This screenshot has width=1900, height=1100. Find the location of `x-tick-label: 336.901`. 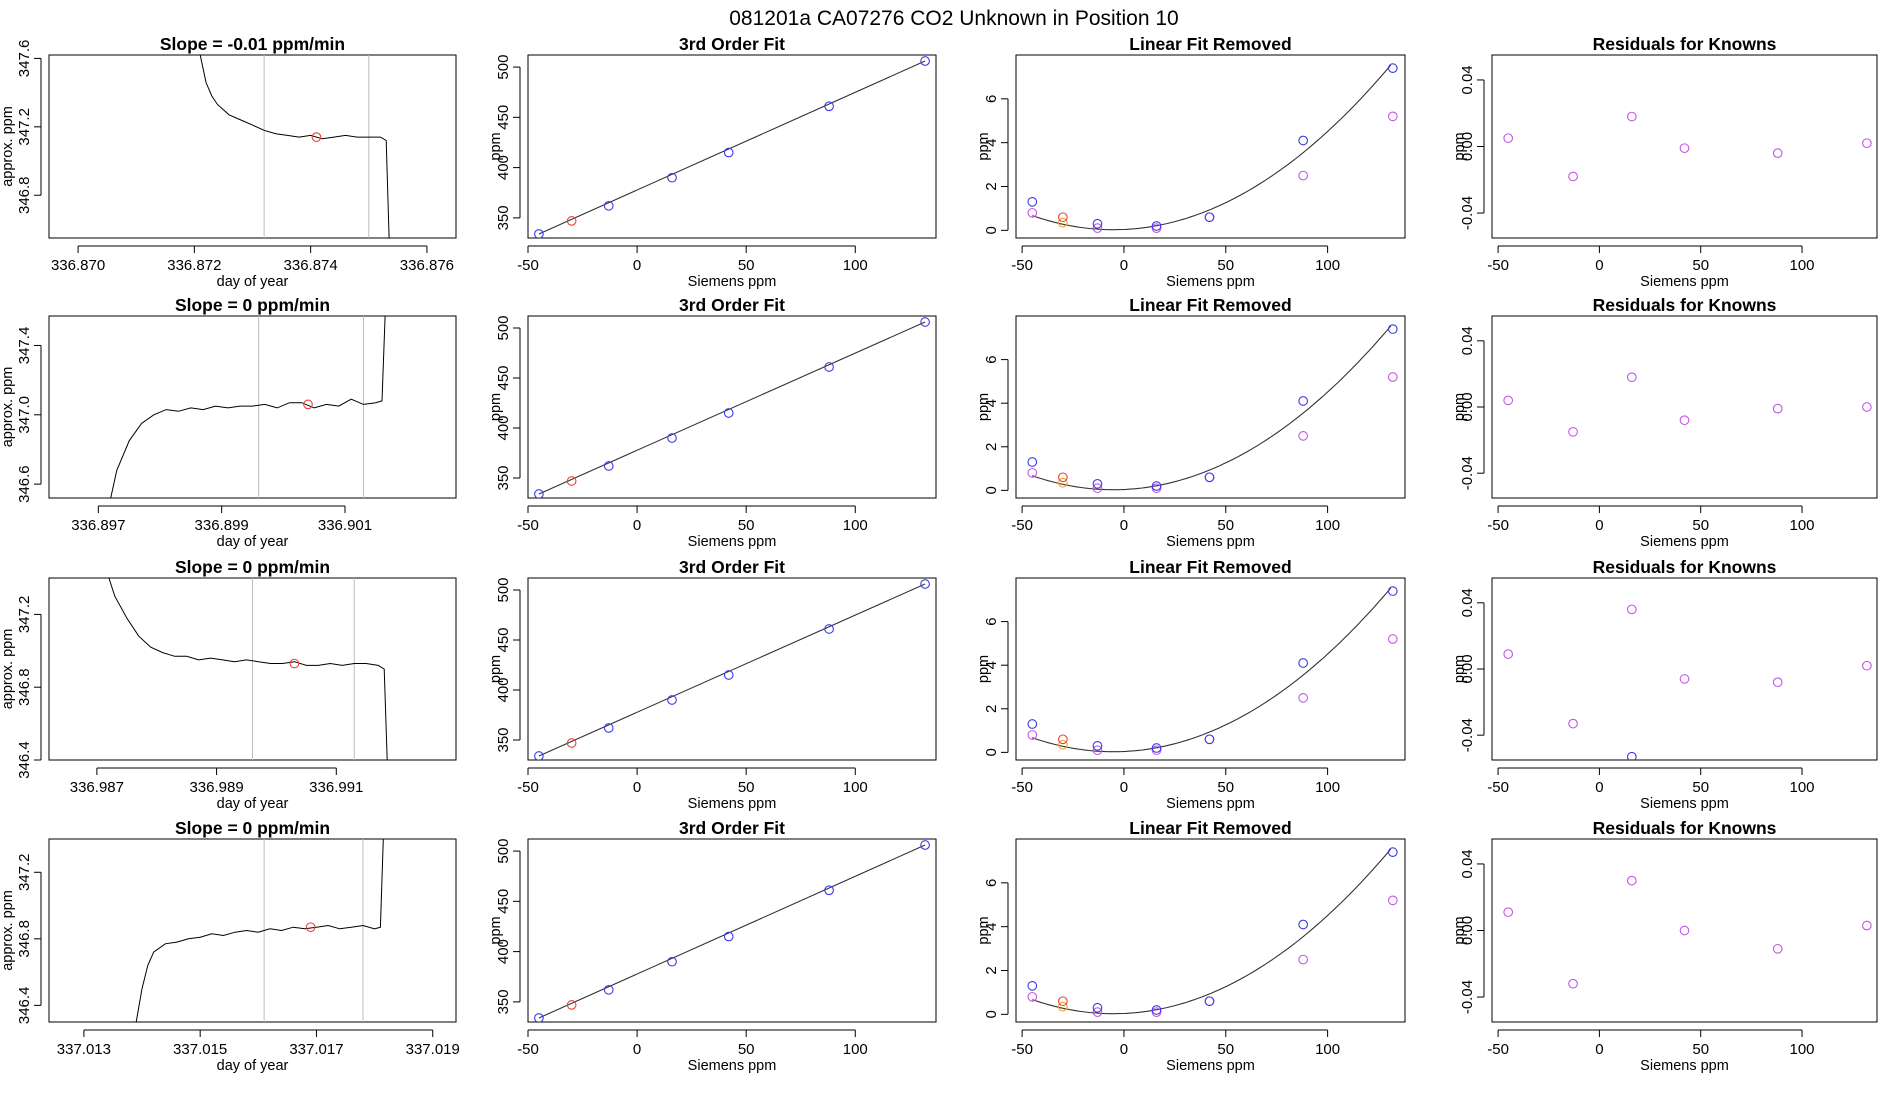

x-tick-label: 336.901 is located at coordinates (345, 525).